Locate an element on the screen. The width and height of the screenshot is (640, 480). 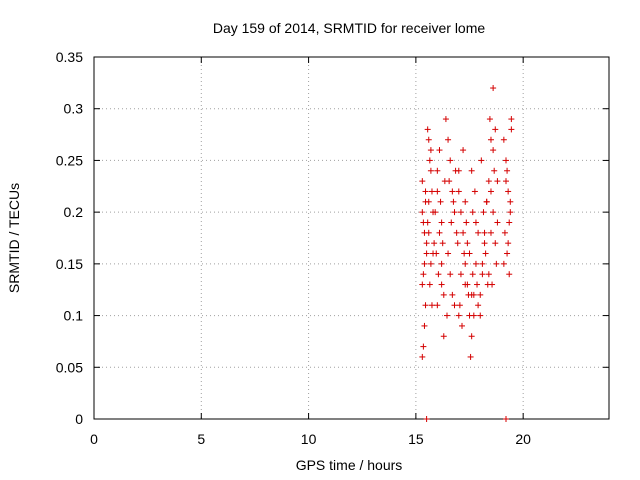
y-tick-label: 0.25 is located at coordinates (69, 160).